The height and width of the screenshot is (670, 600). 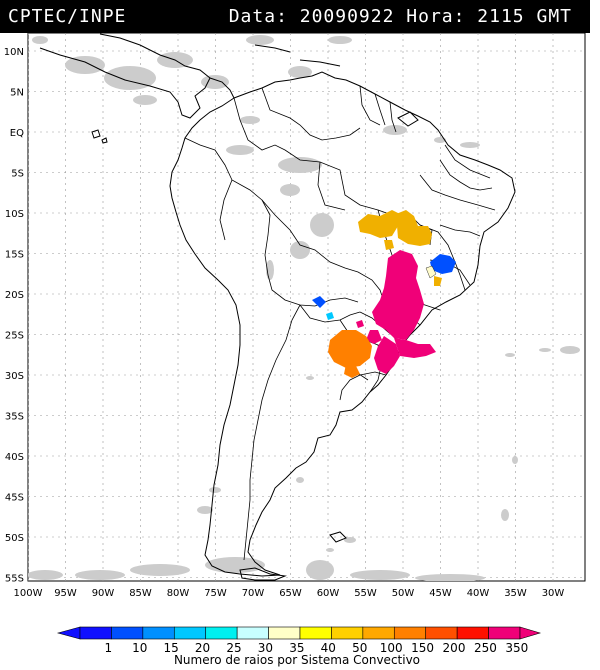 What do you see at coordinates (103, 593) in the screenshot?
I see `lon-label: 90W` at bounding box center [103, 593].